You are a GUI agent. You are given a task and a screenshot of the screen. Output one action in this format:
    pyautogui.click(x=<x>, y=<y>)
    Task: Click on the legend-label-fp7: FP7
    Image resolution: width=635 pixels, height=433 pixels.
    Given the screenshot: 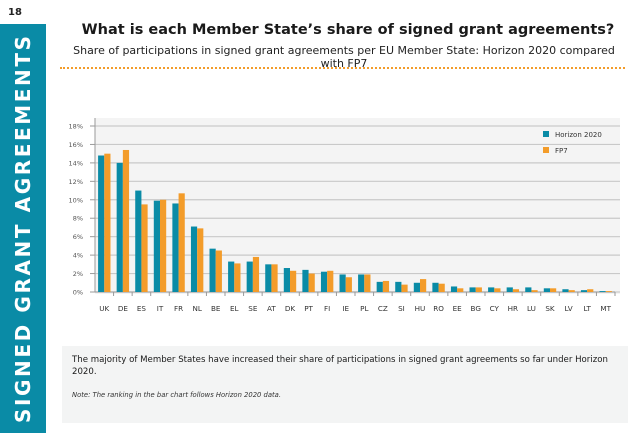 What is the action you would take?
    pyautogui.click(x=561, y=151)
    